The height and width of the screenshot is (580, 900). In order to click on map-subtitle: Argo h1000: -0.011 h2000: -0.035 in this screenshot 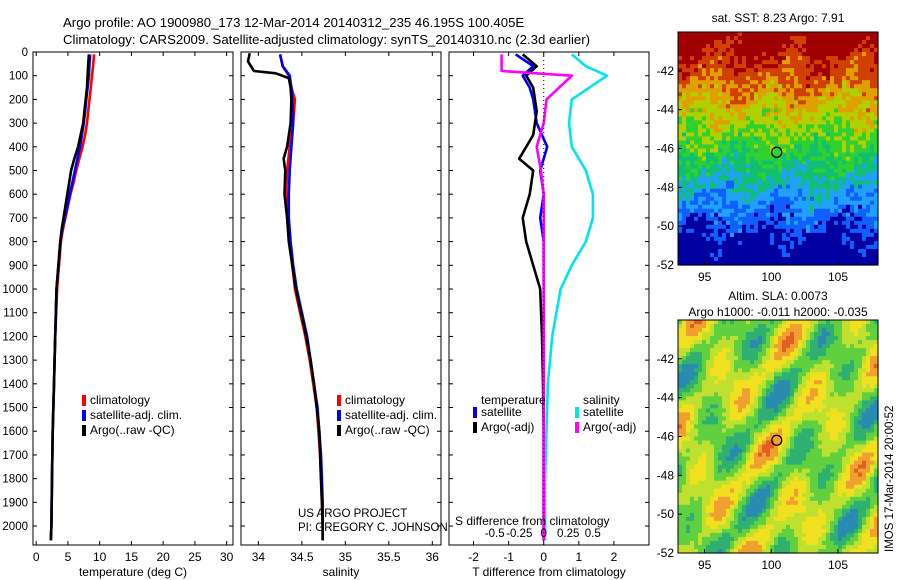, I will do `click(778, 312)`.